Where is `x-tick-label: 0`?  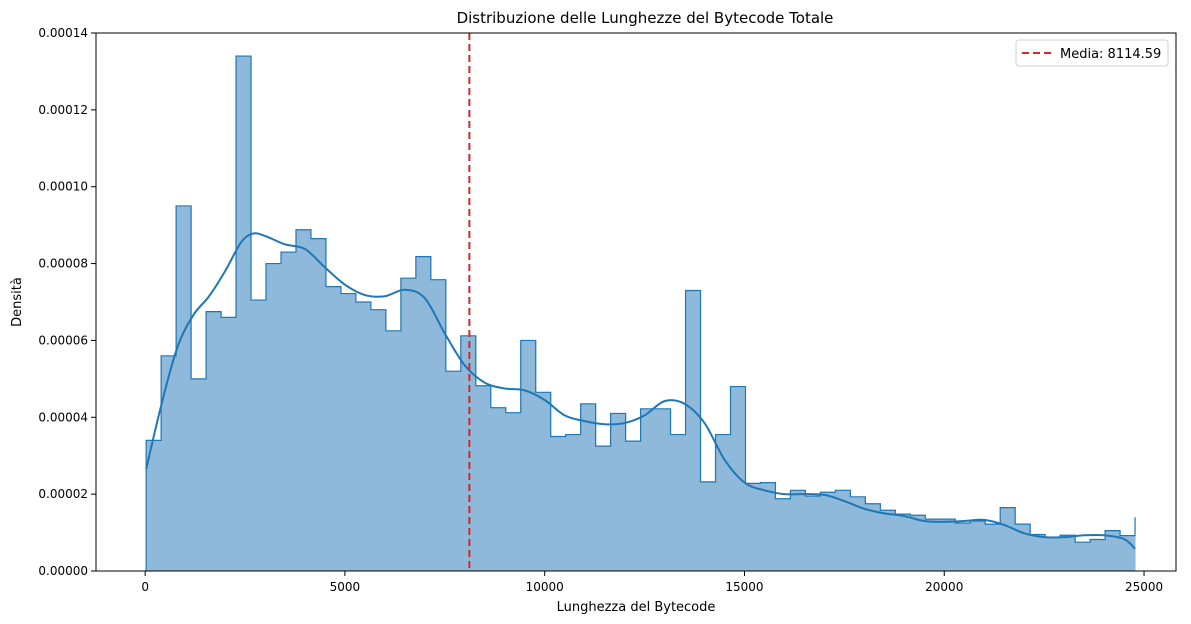 x-tick-label: 0 is located at coordinates (145, 587).